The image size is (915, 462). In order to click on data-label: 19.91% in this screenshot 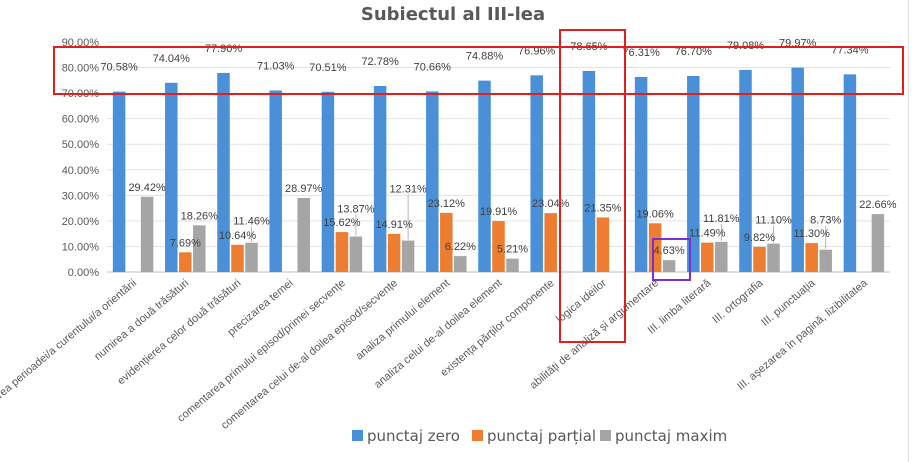, I will do `click(499, 212)`.